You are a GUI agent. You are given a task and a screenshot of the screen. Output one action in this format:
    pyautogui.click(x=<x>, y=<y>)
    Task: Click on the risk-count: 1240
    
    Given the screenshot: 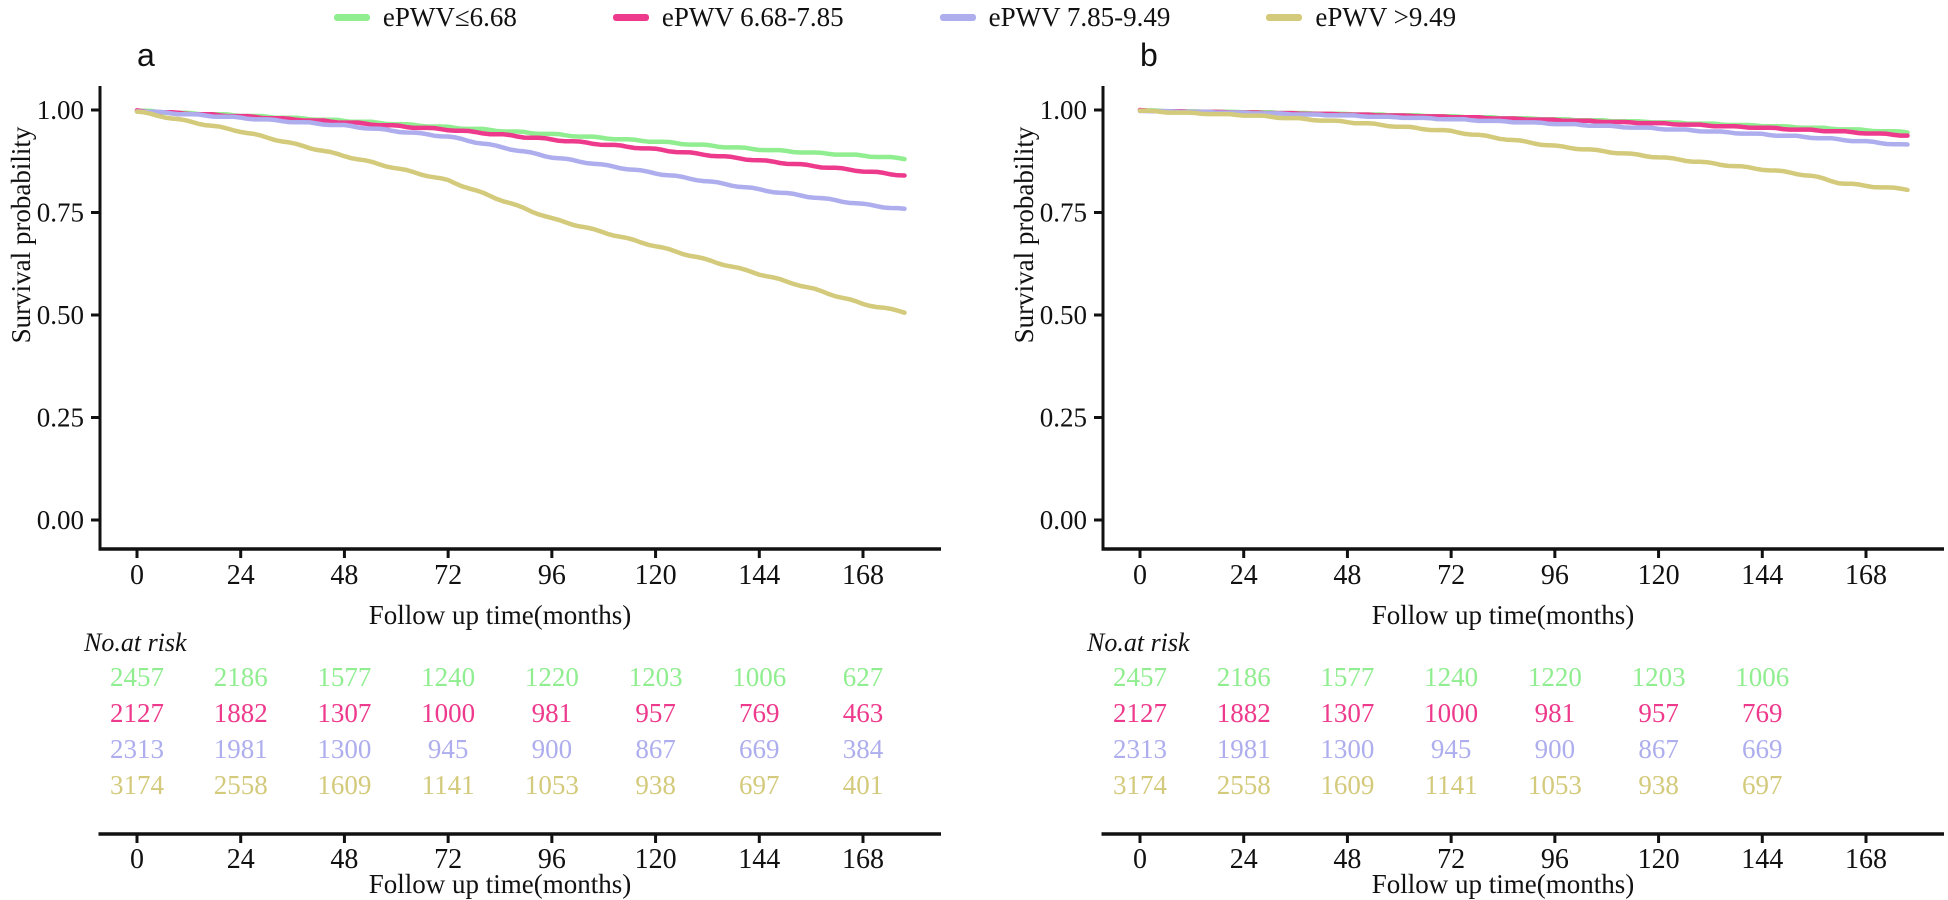 What is the action you would take?
    pyautogui.click(x=1451, y=677)
    